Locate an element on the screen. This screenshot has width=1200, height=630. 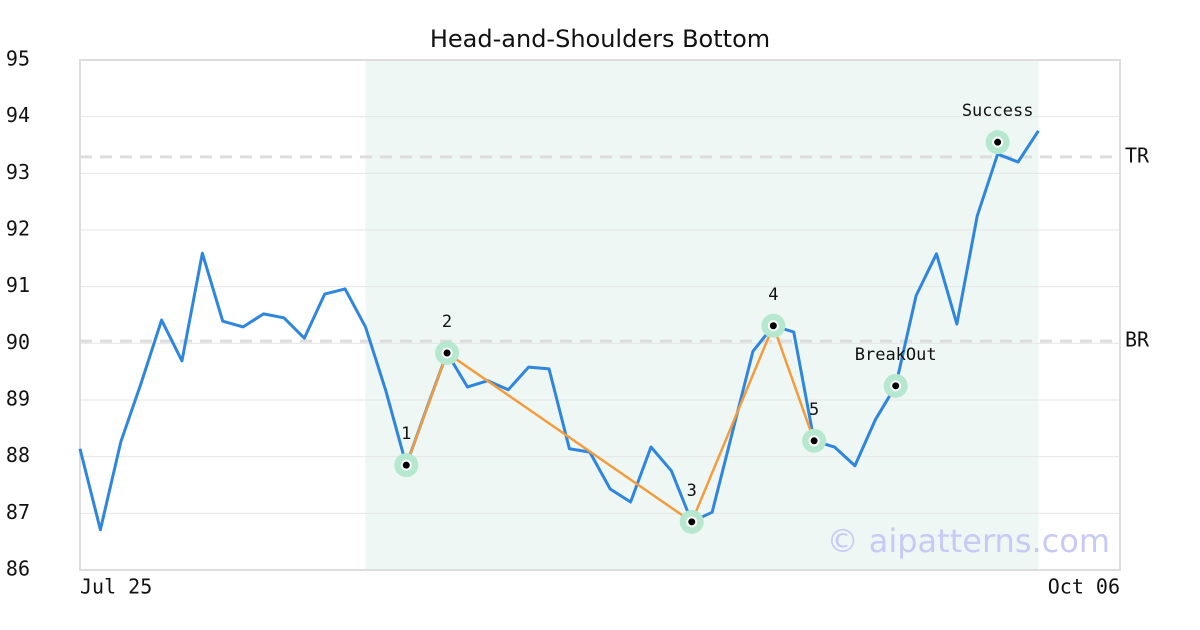
level-label: BR is located at coordinates (1137, 340).